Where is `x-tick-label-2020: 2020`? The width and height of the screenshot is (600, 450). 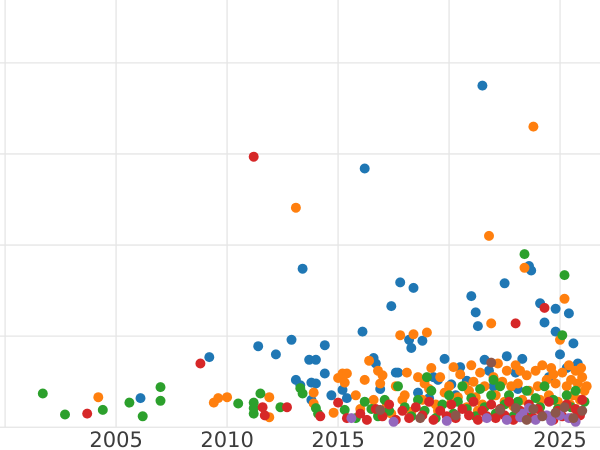
x-tick-label-2020: 2020 is located at coordinates (448, 439).